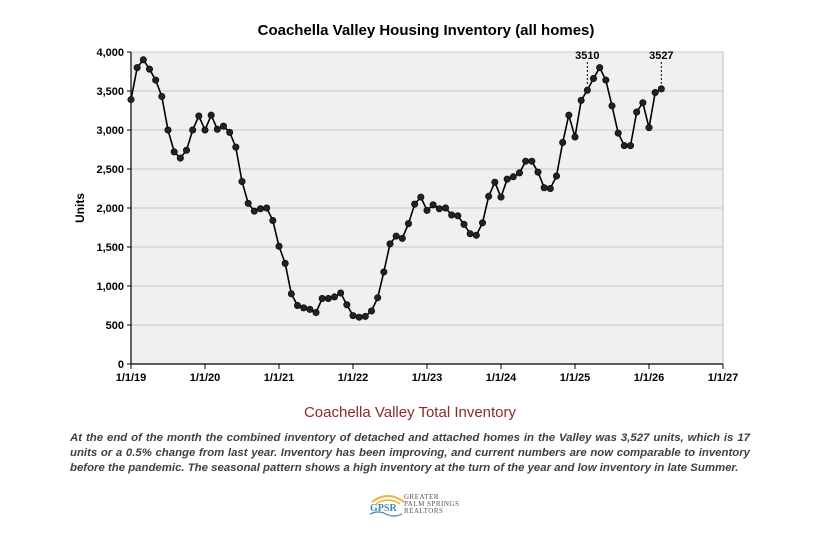 The height and width of the screenshot is (540, 820). What do you see at coordinates (80, 208) in the screenshot?
I see `y-axis-label: Units` at bounding box center [80, 208].